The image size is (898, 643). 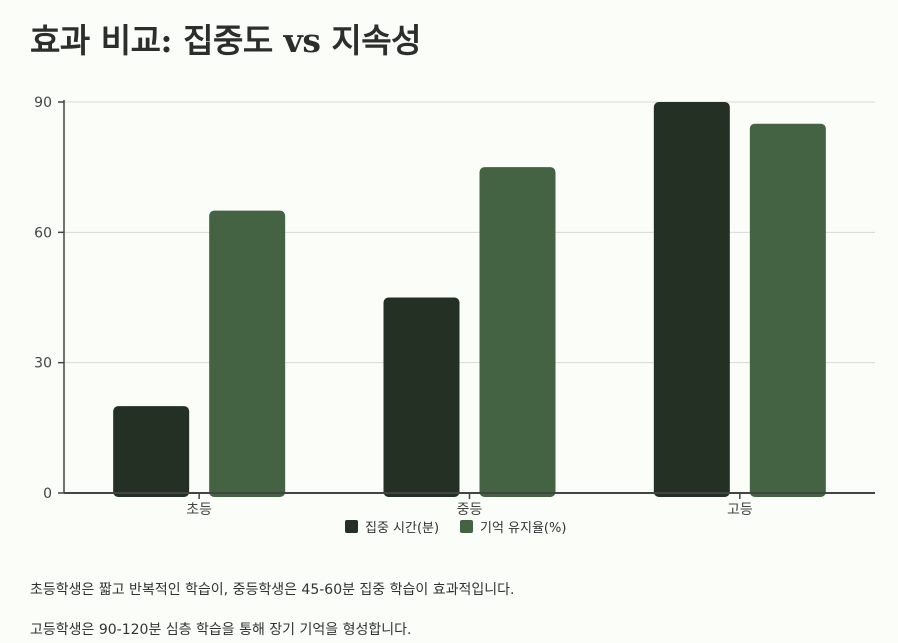 I want to click on legend: 집중 시간(분) 기억 유지율(%), so click(x=455, y=528).